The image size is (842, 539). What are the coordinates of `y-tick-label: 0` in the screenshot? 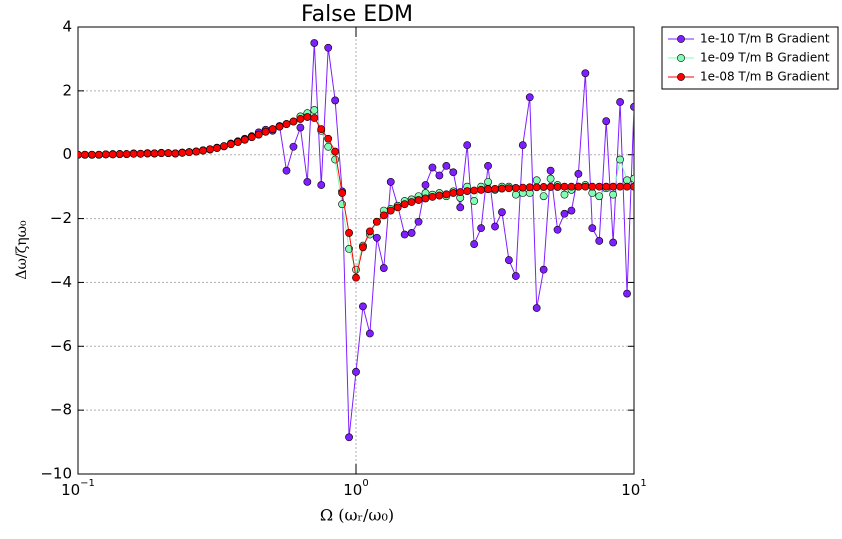 It's located at (67, 154).